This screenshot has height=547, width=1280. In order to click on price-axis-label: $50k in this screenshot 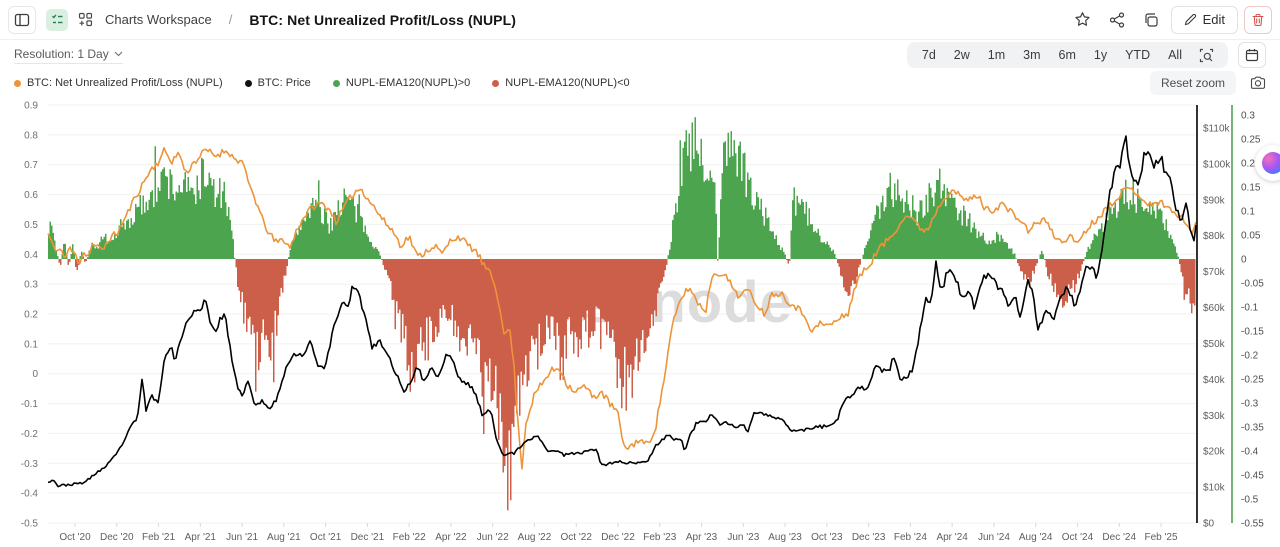, I will do `click(1214, 344)`.